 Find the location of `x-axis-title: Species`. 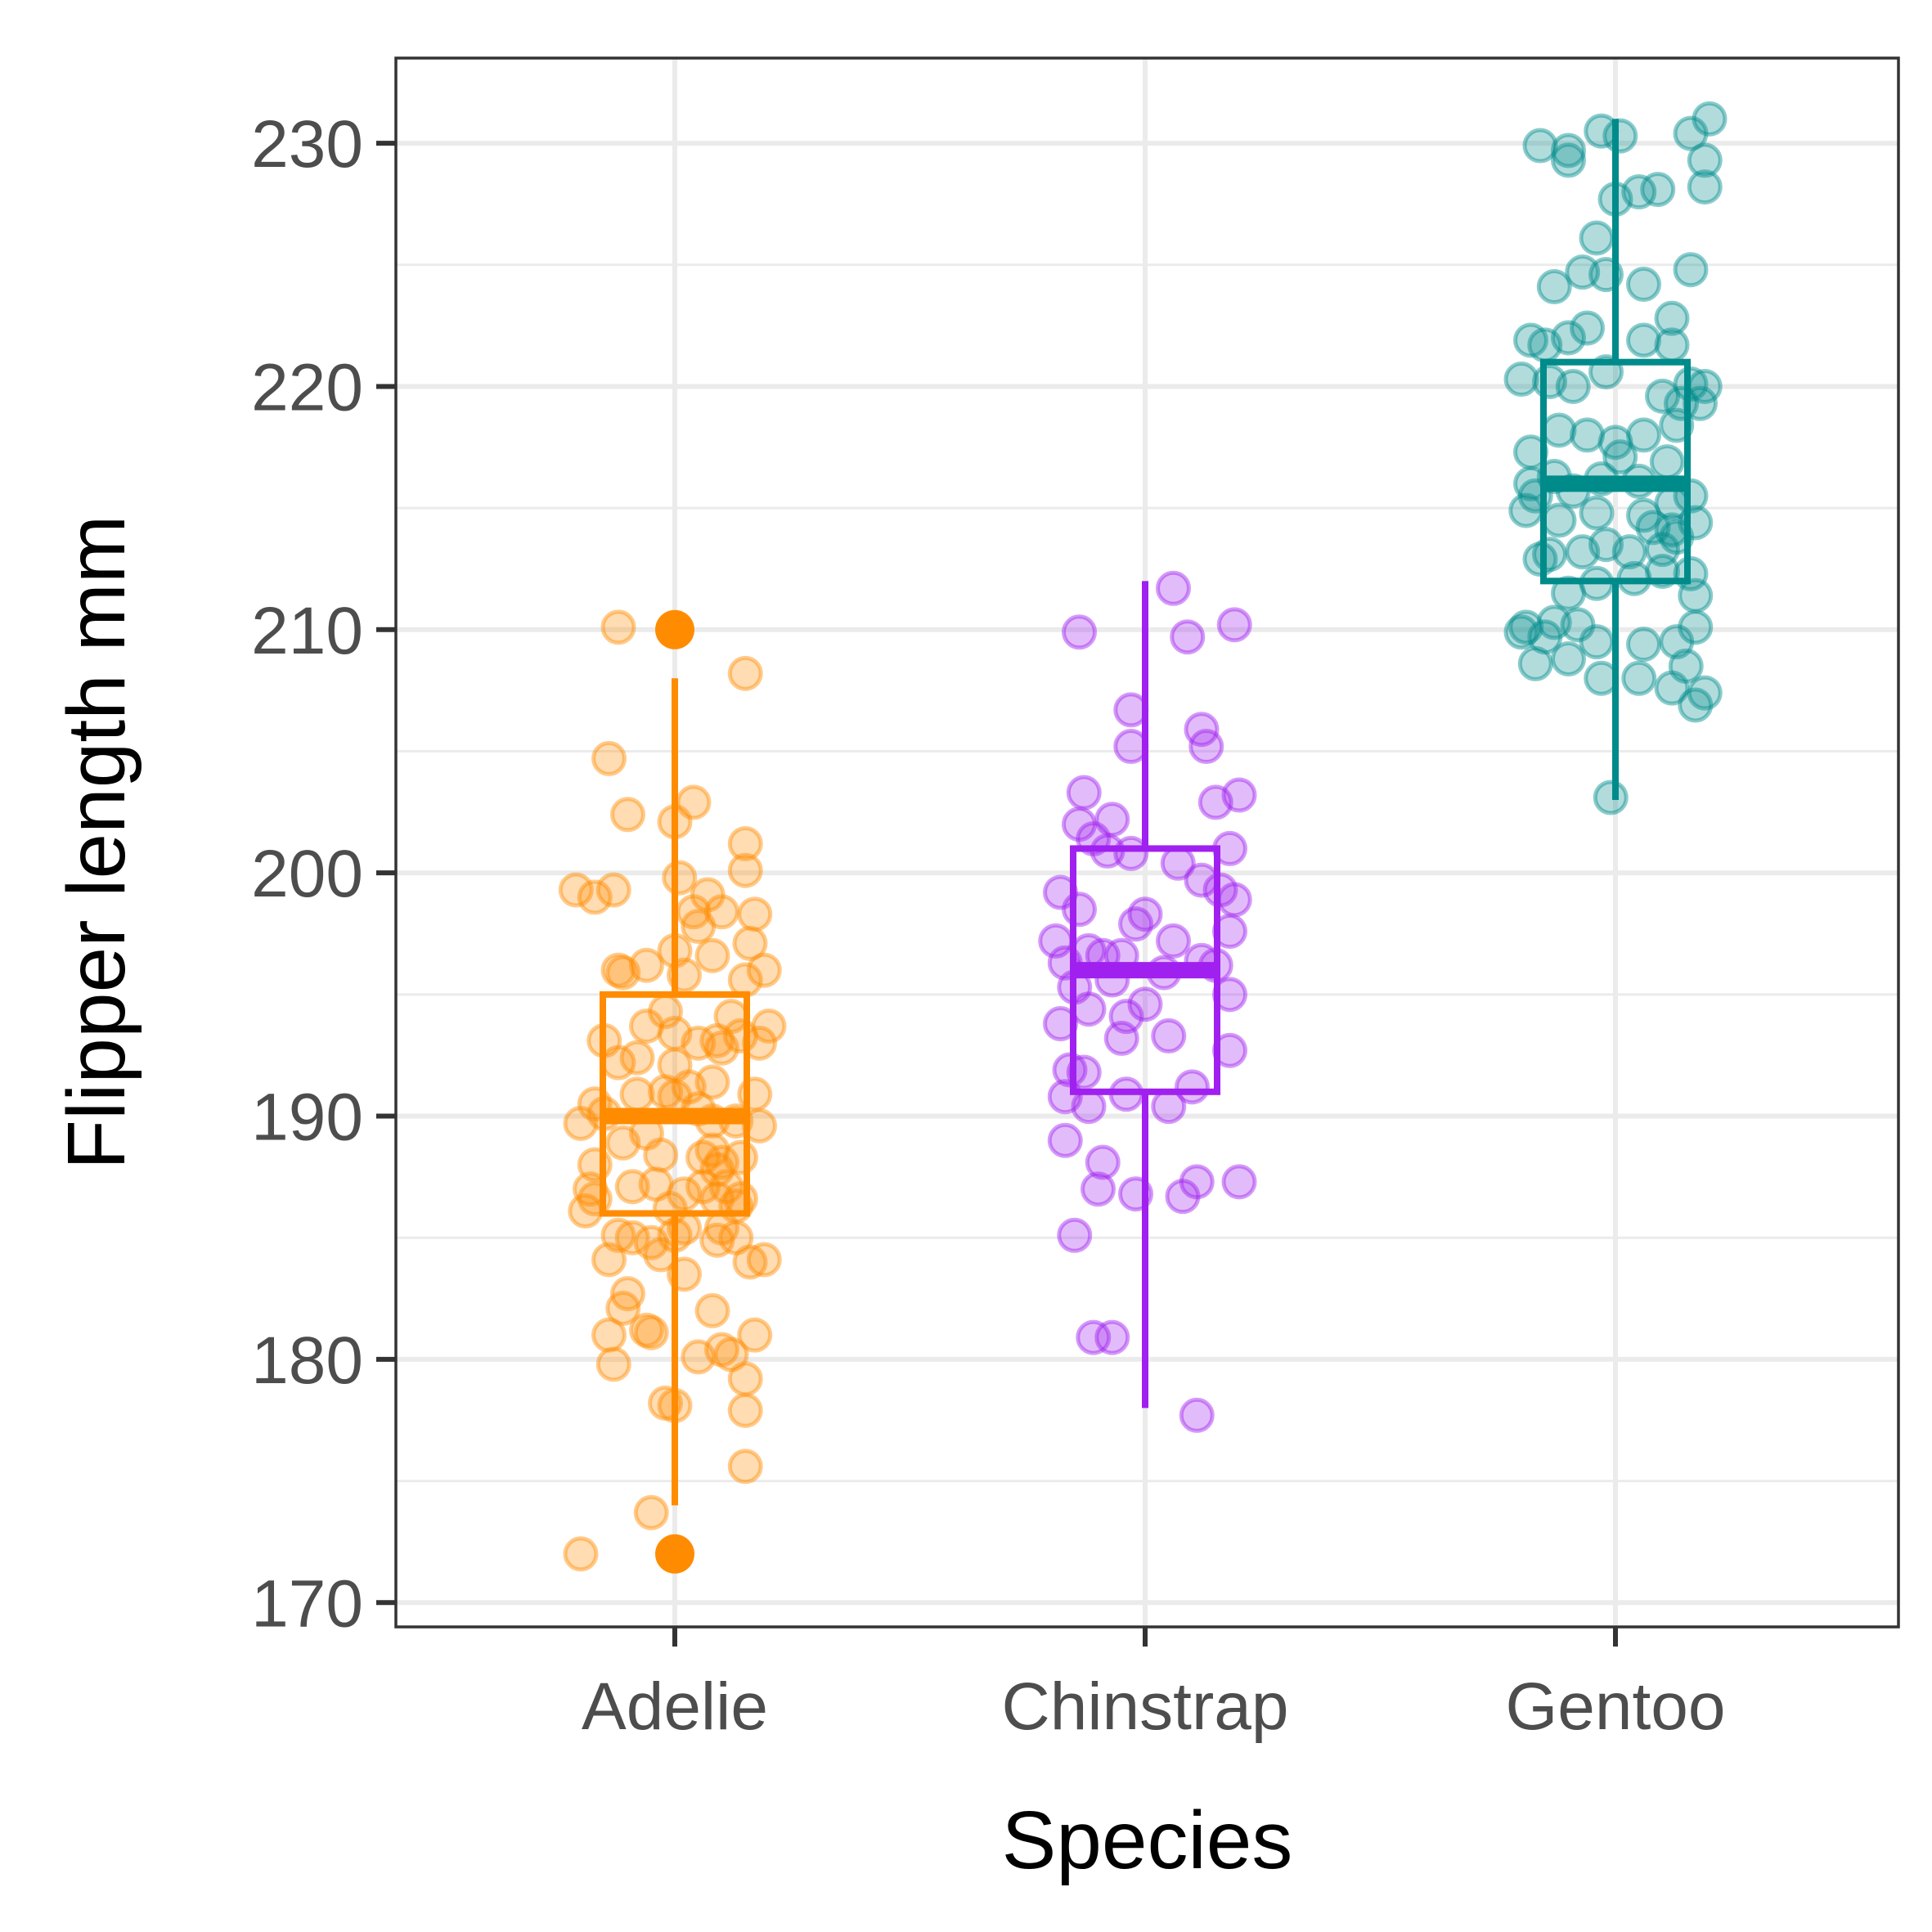

x-axis-title: Species is located at coordinates (1147, 1841).